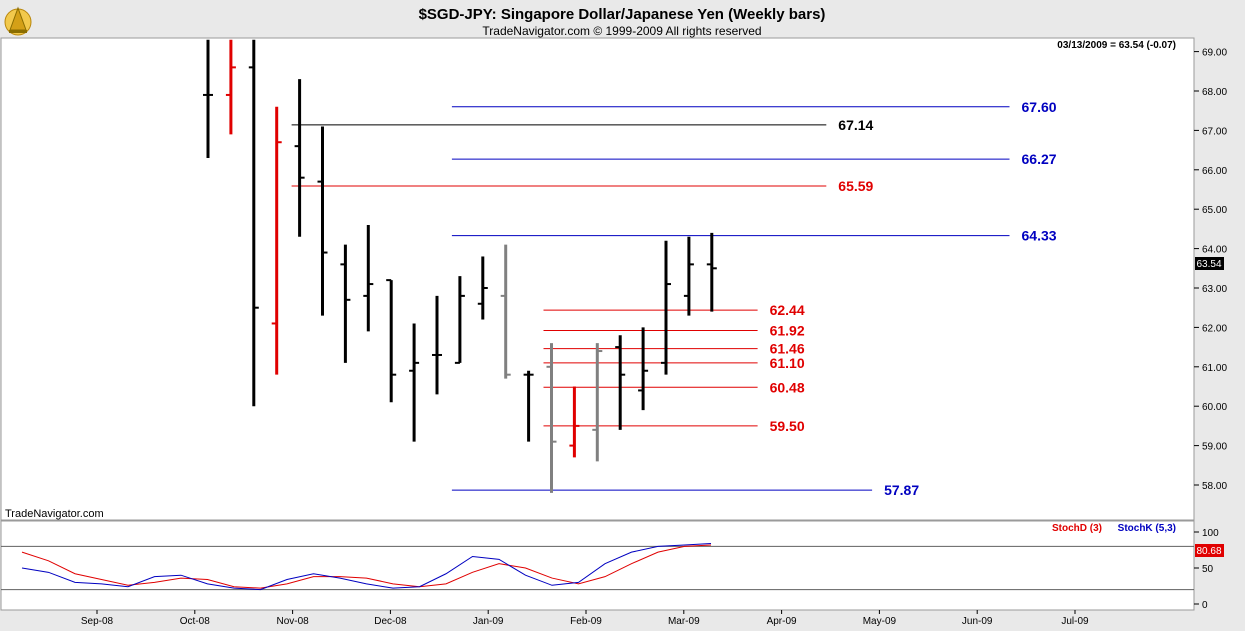  I want to click on price-tick-label: 61.00, so click(1214, 368).